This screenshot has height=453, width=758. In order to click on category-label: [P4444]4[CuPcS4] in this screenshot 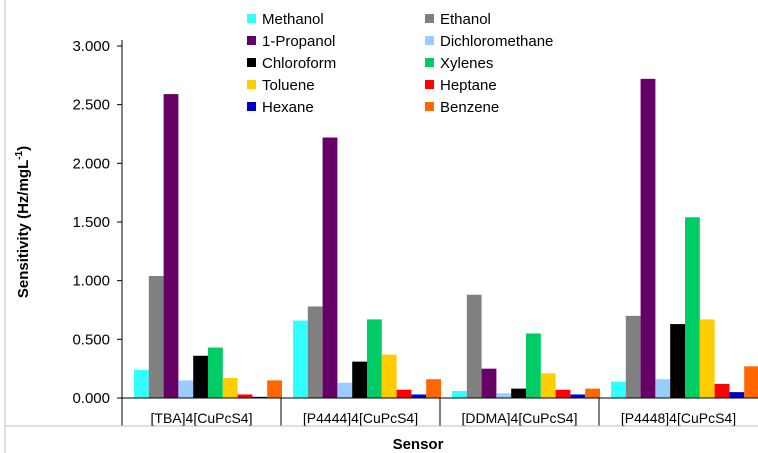, I will do `click(360, 418)`.